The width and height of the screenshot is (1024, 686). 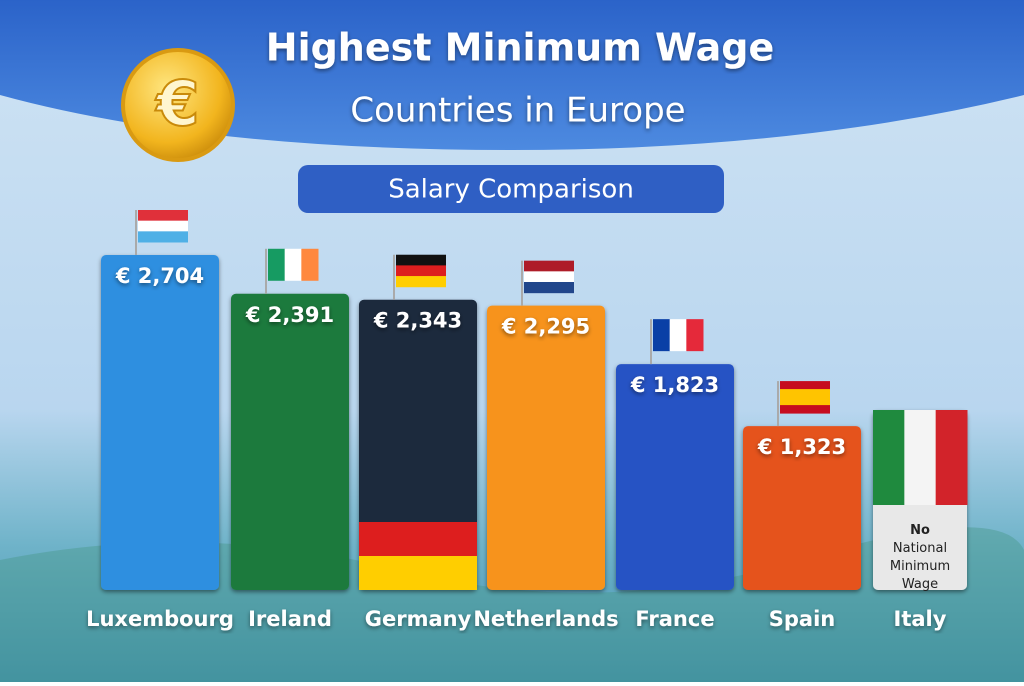 What do you see at coordinates (160, 619) in the screenshot?
I see `x-tick-label: Luxembourg` at bounding box center [160, 619].